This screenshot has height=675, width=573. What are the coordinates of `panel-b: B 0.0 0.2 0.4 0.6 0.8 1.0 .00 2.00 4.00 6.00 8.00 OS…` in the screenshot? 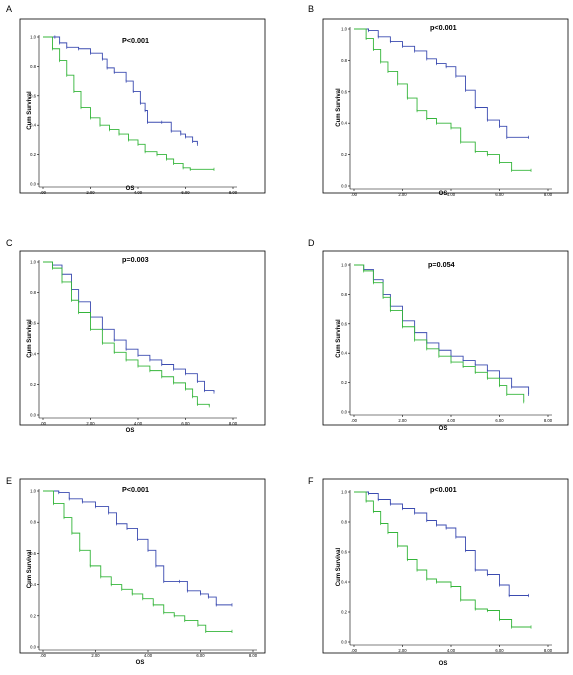 It's located at (438, 100).